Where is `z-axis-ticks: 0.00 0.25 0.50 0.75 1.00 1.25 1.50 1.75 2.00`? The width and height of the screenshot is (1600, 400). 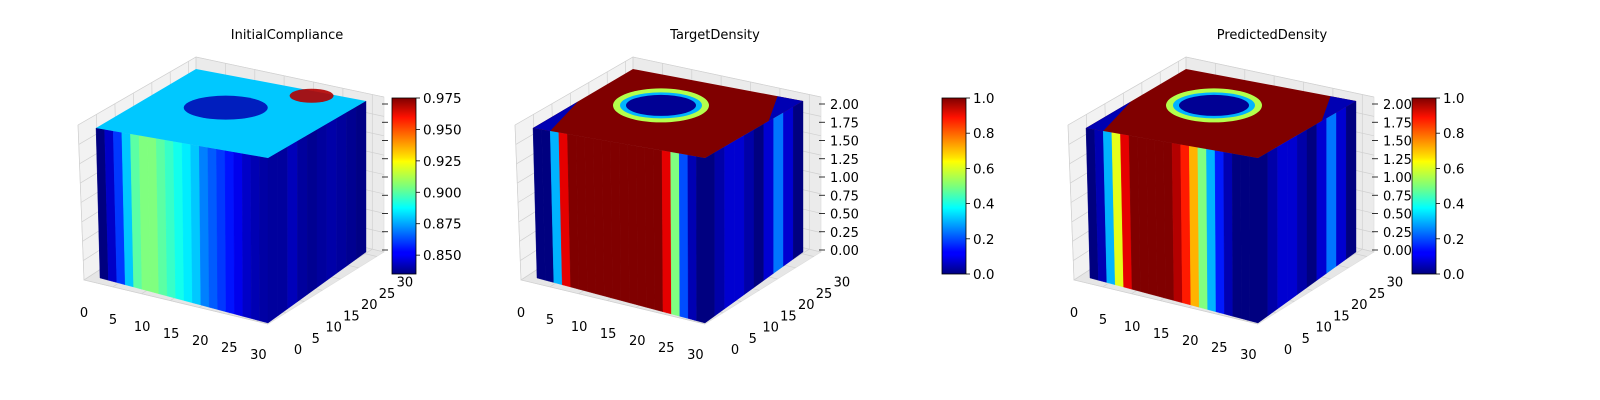 z-axis-ticks: 0.00 0.25 0.50 0.75 1.00 1.25 1.50 1.75 2.00 is located at coordinates (839, 178).